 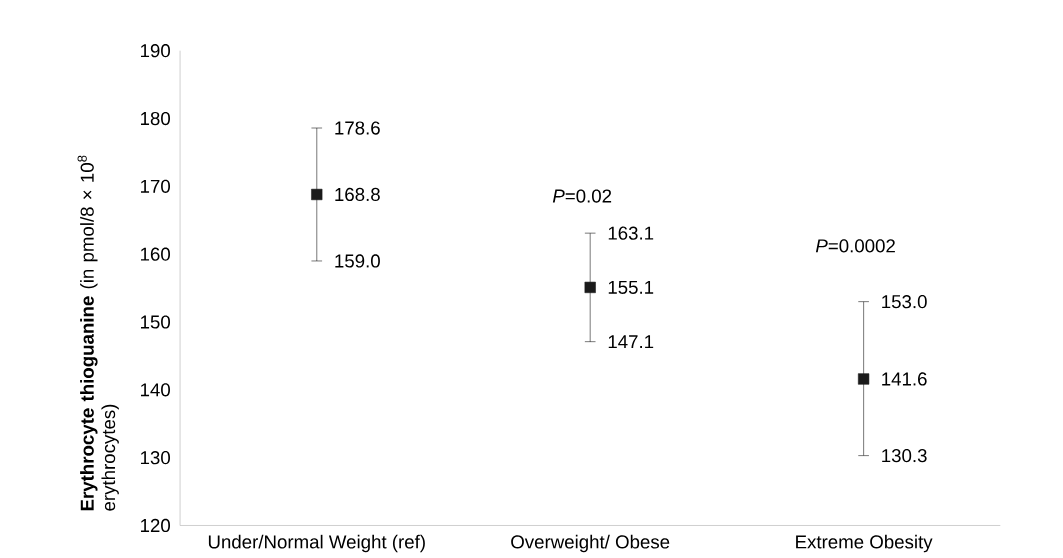 I want to click on y-tick-label: 170, so click(x=155, y=186).